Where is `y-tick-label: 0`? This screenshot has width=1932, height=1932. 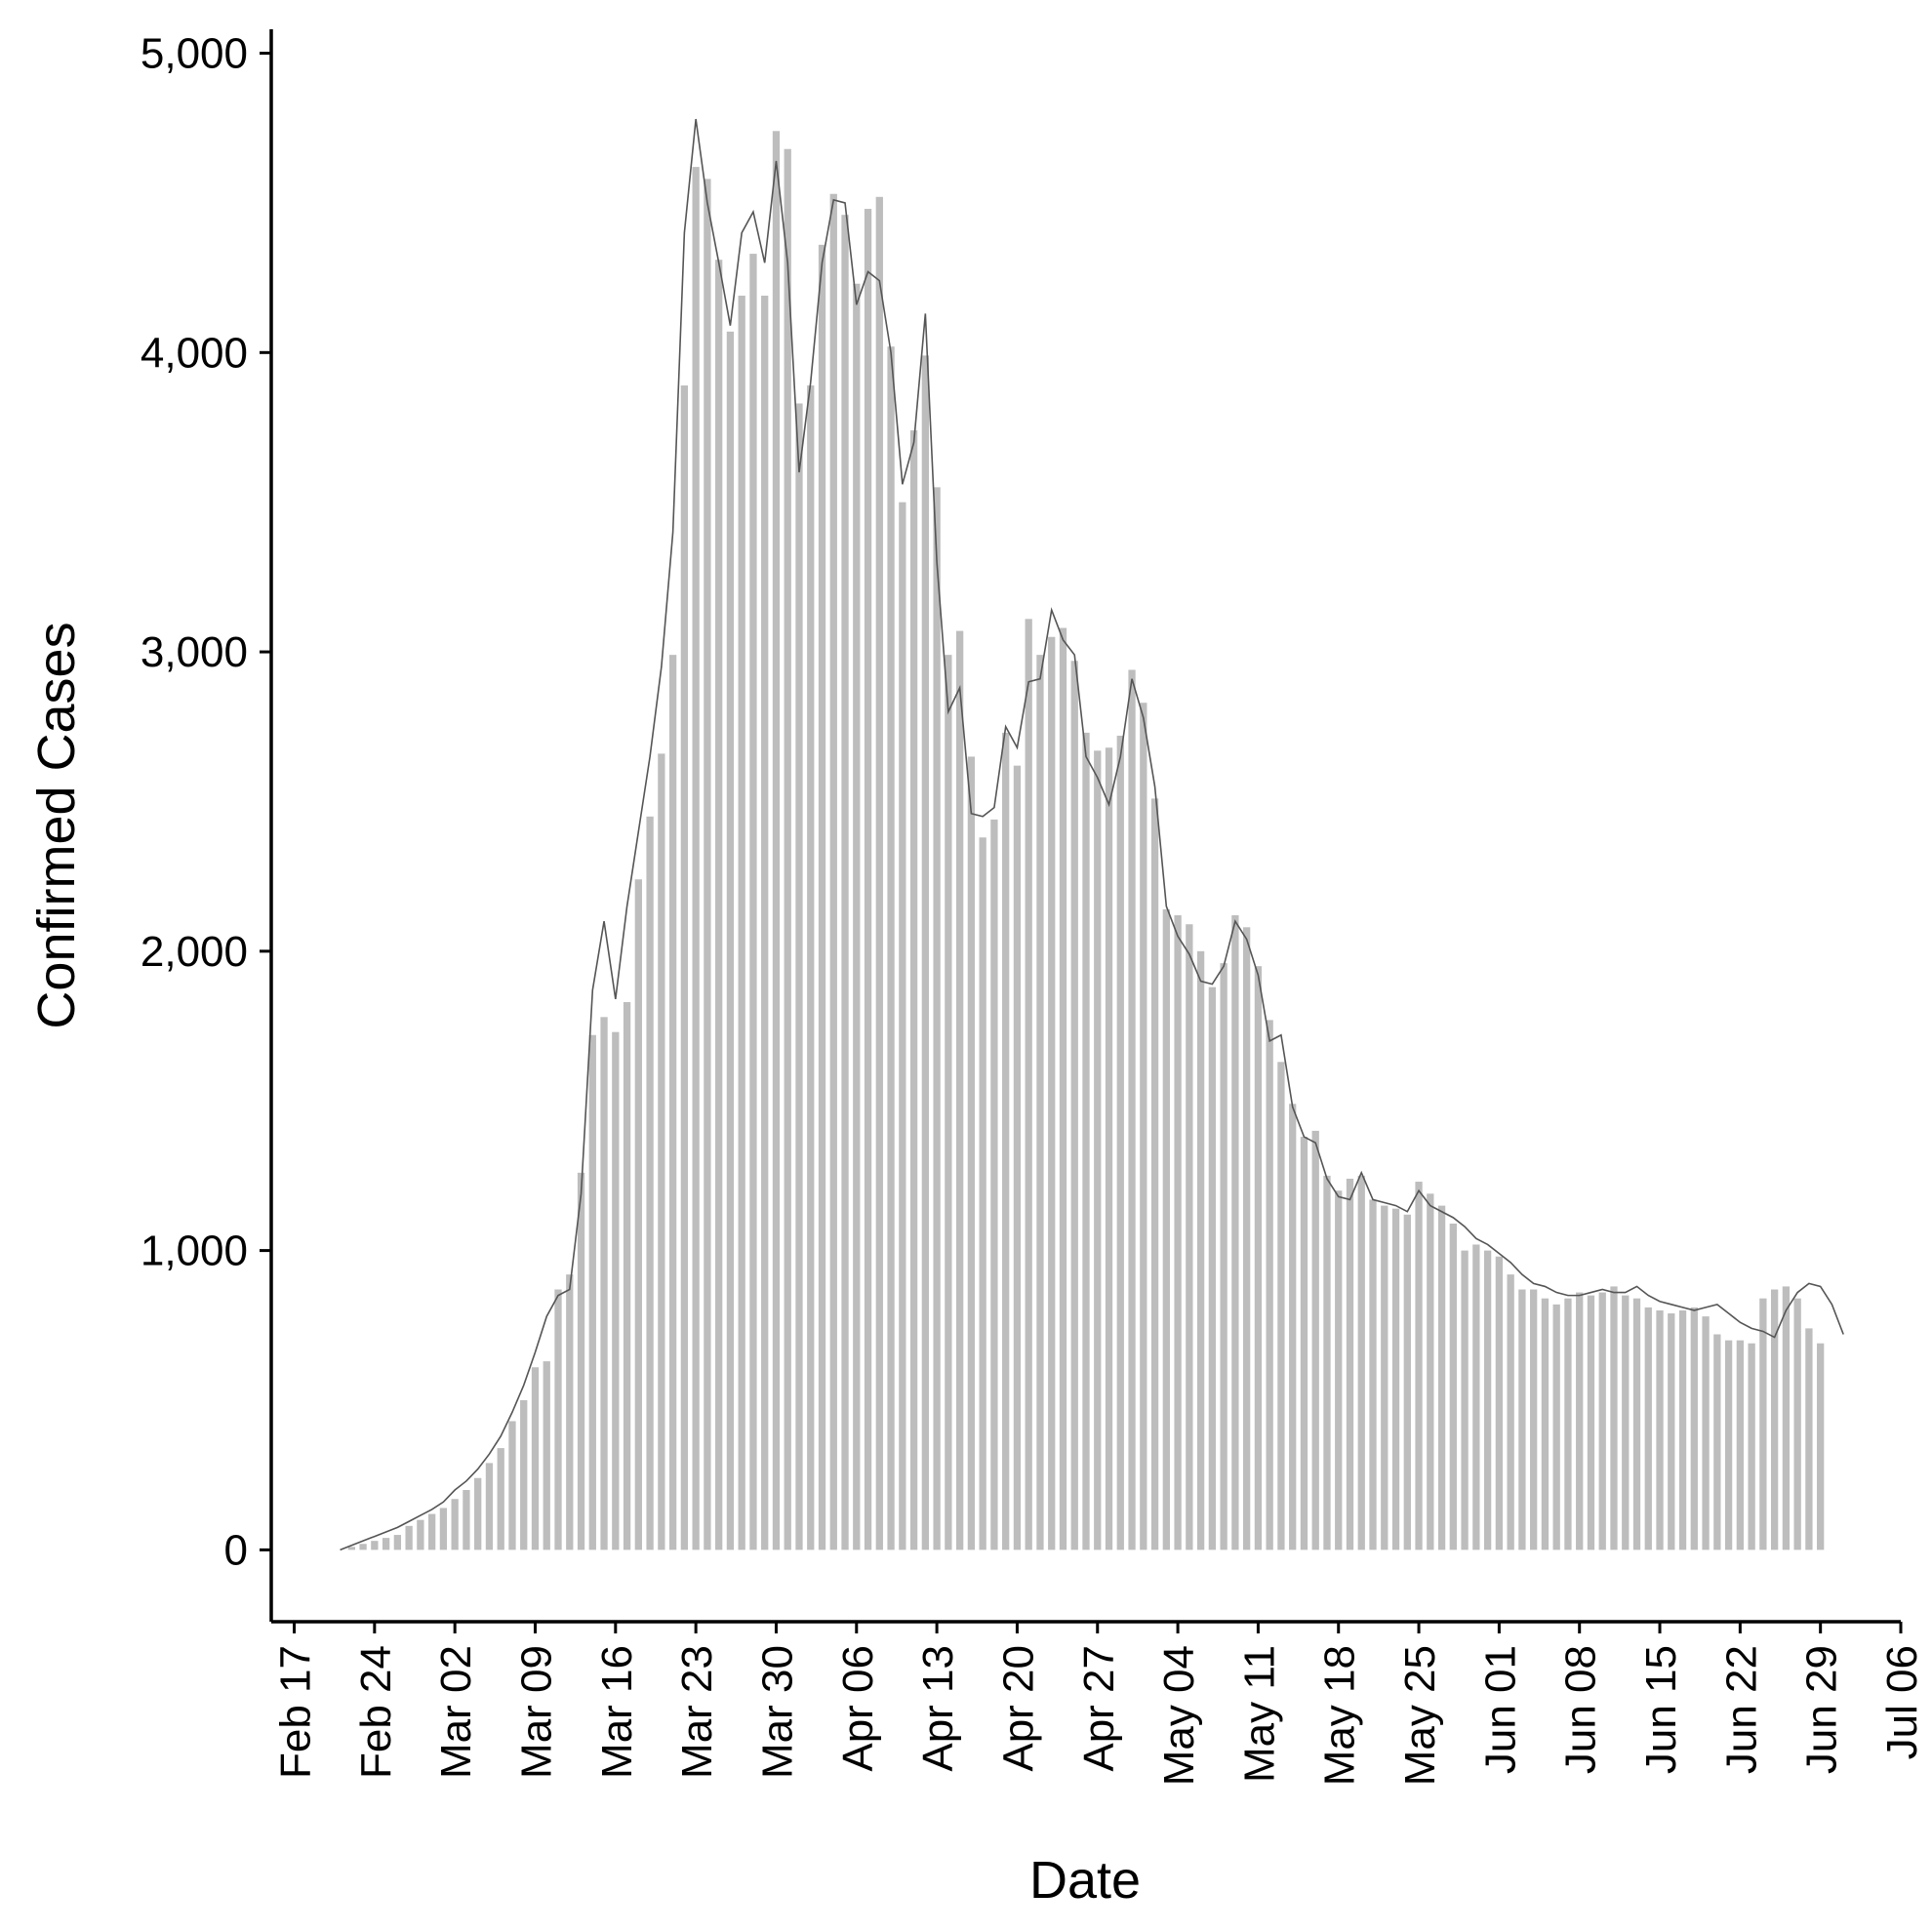 y-tick-label: 0 is located at coordinates (236, 1550).